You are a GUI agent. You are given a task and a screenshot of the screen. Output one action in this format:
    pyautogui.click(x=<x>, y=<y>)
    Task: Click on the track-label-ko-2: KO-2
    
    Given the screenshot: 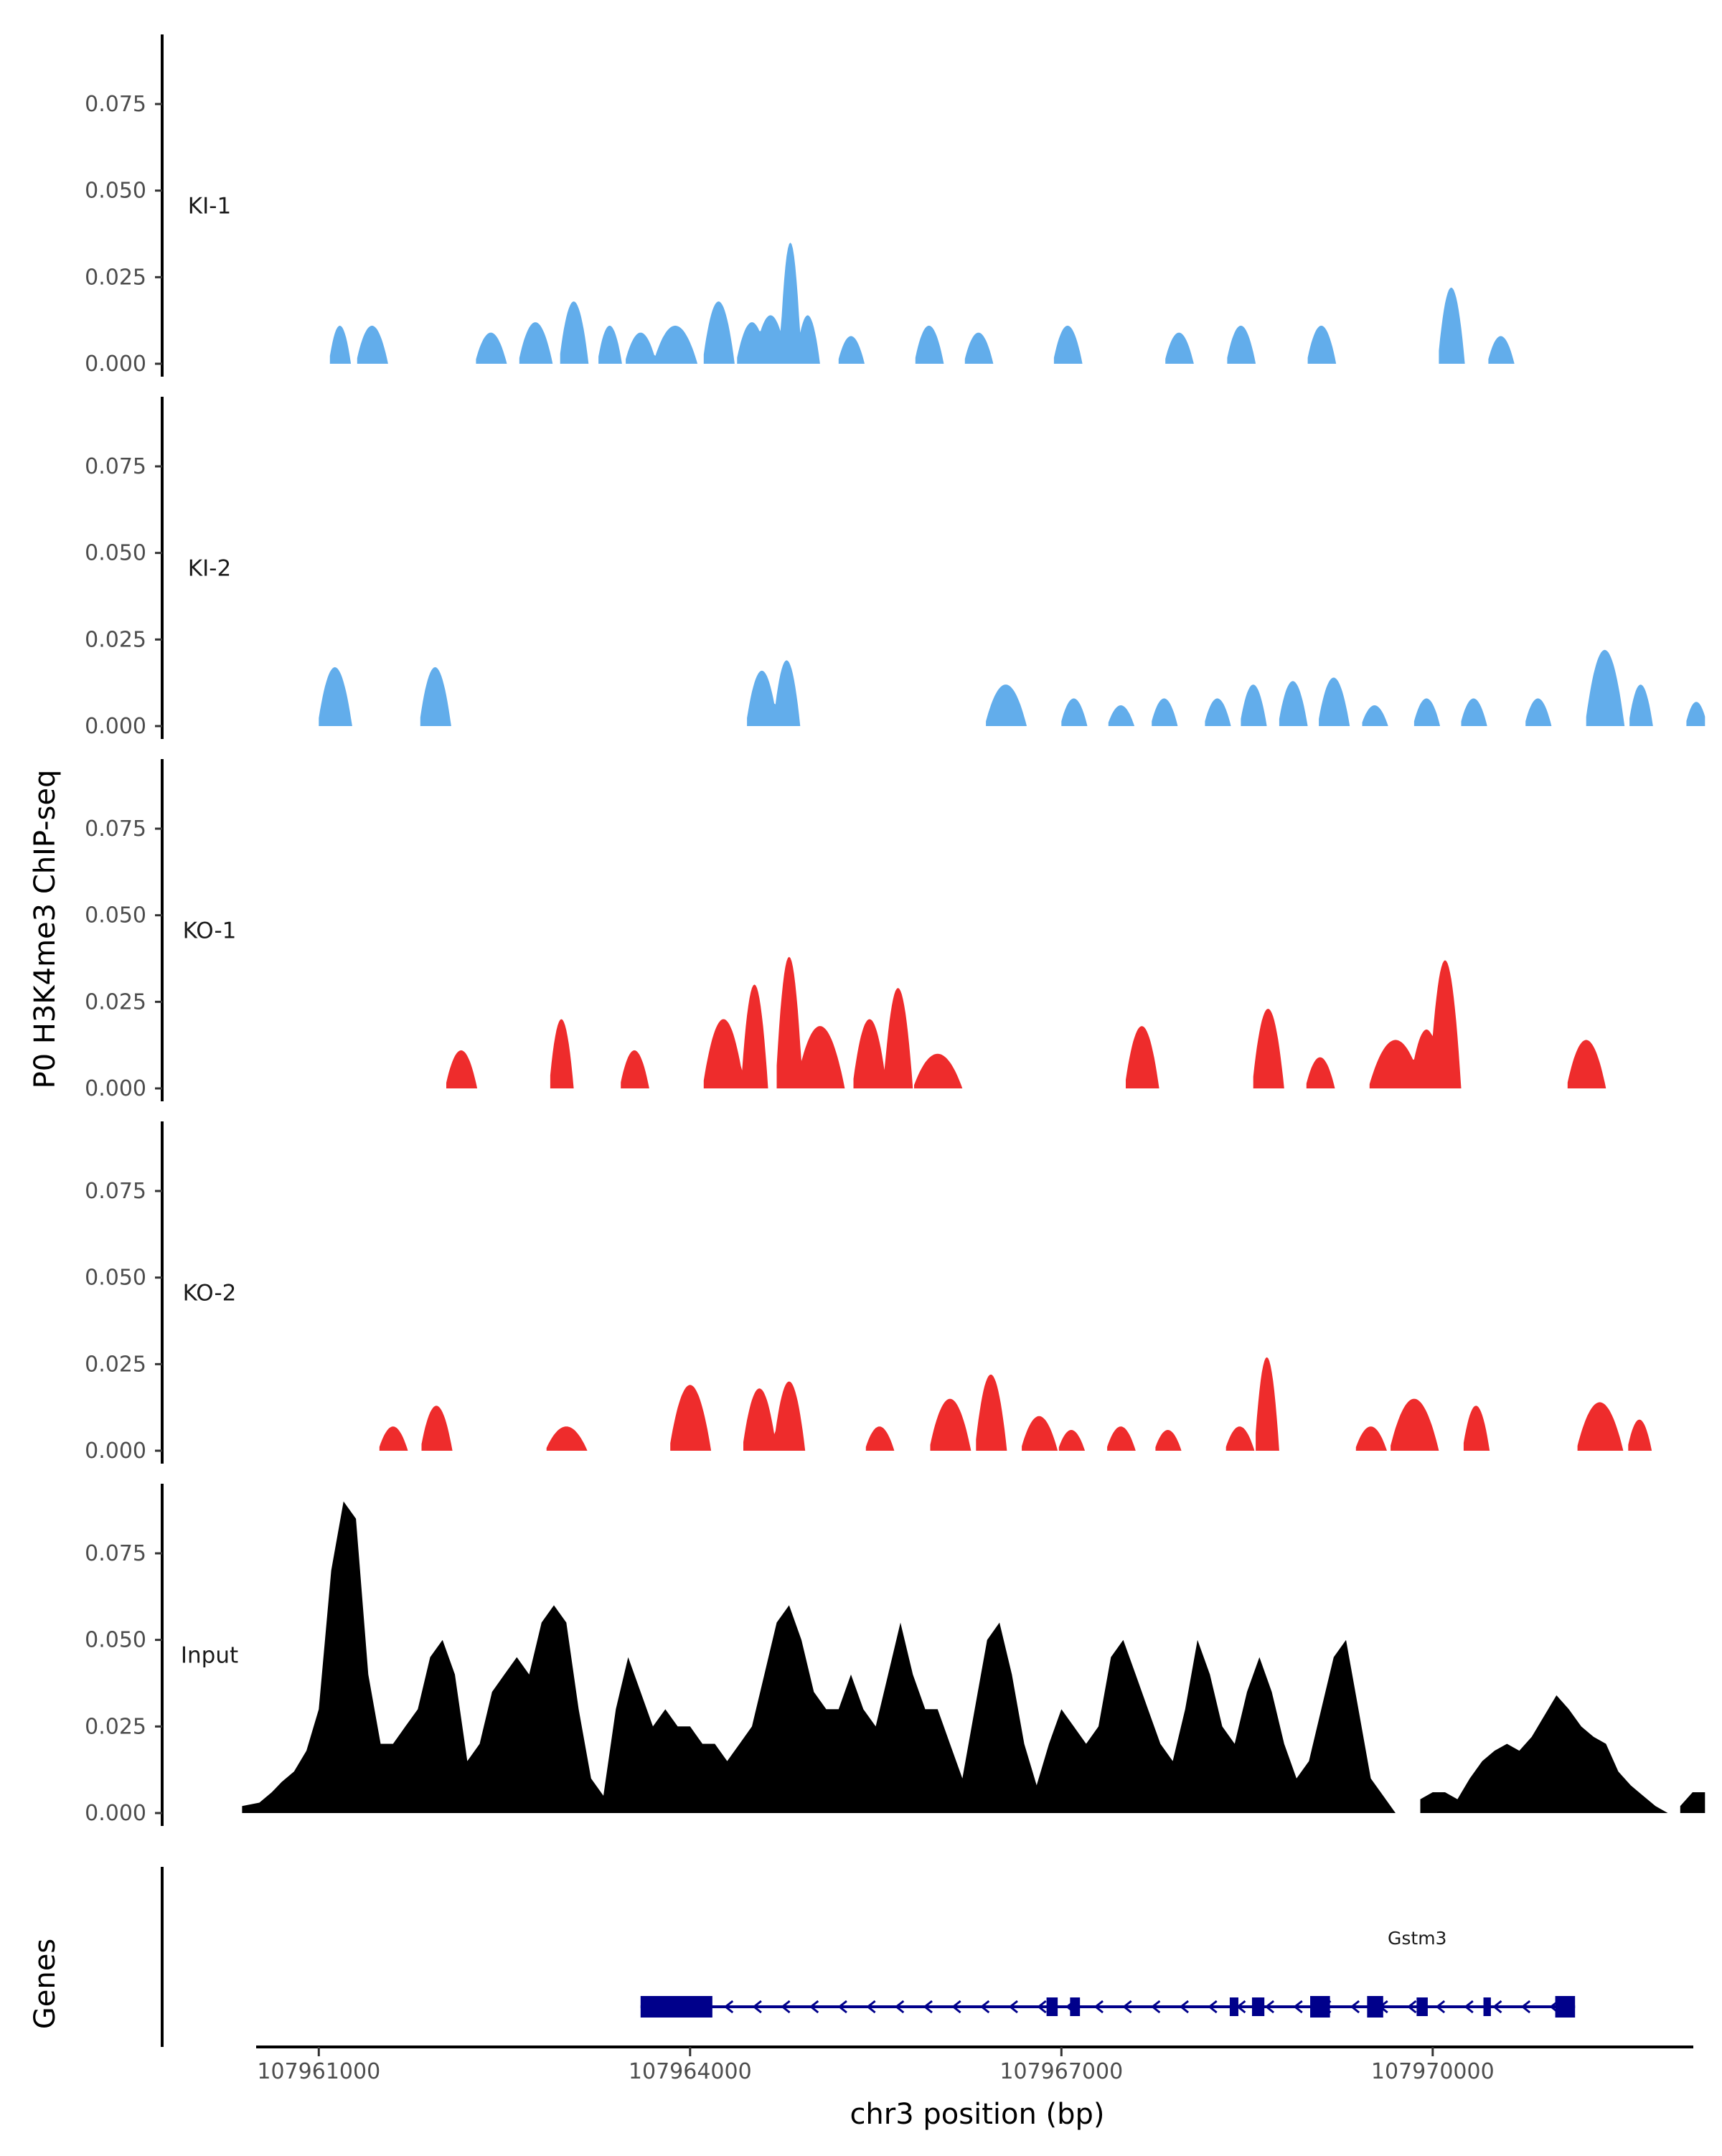 What is the action you would take?
    pyautogui.click(x=210, y=1293)
    